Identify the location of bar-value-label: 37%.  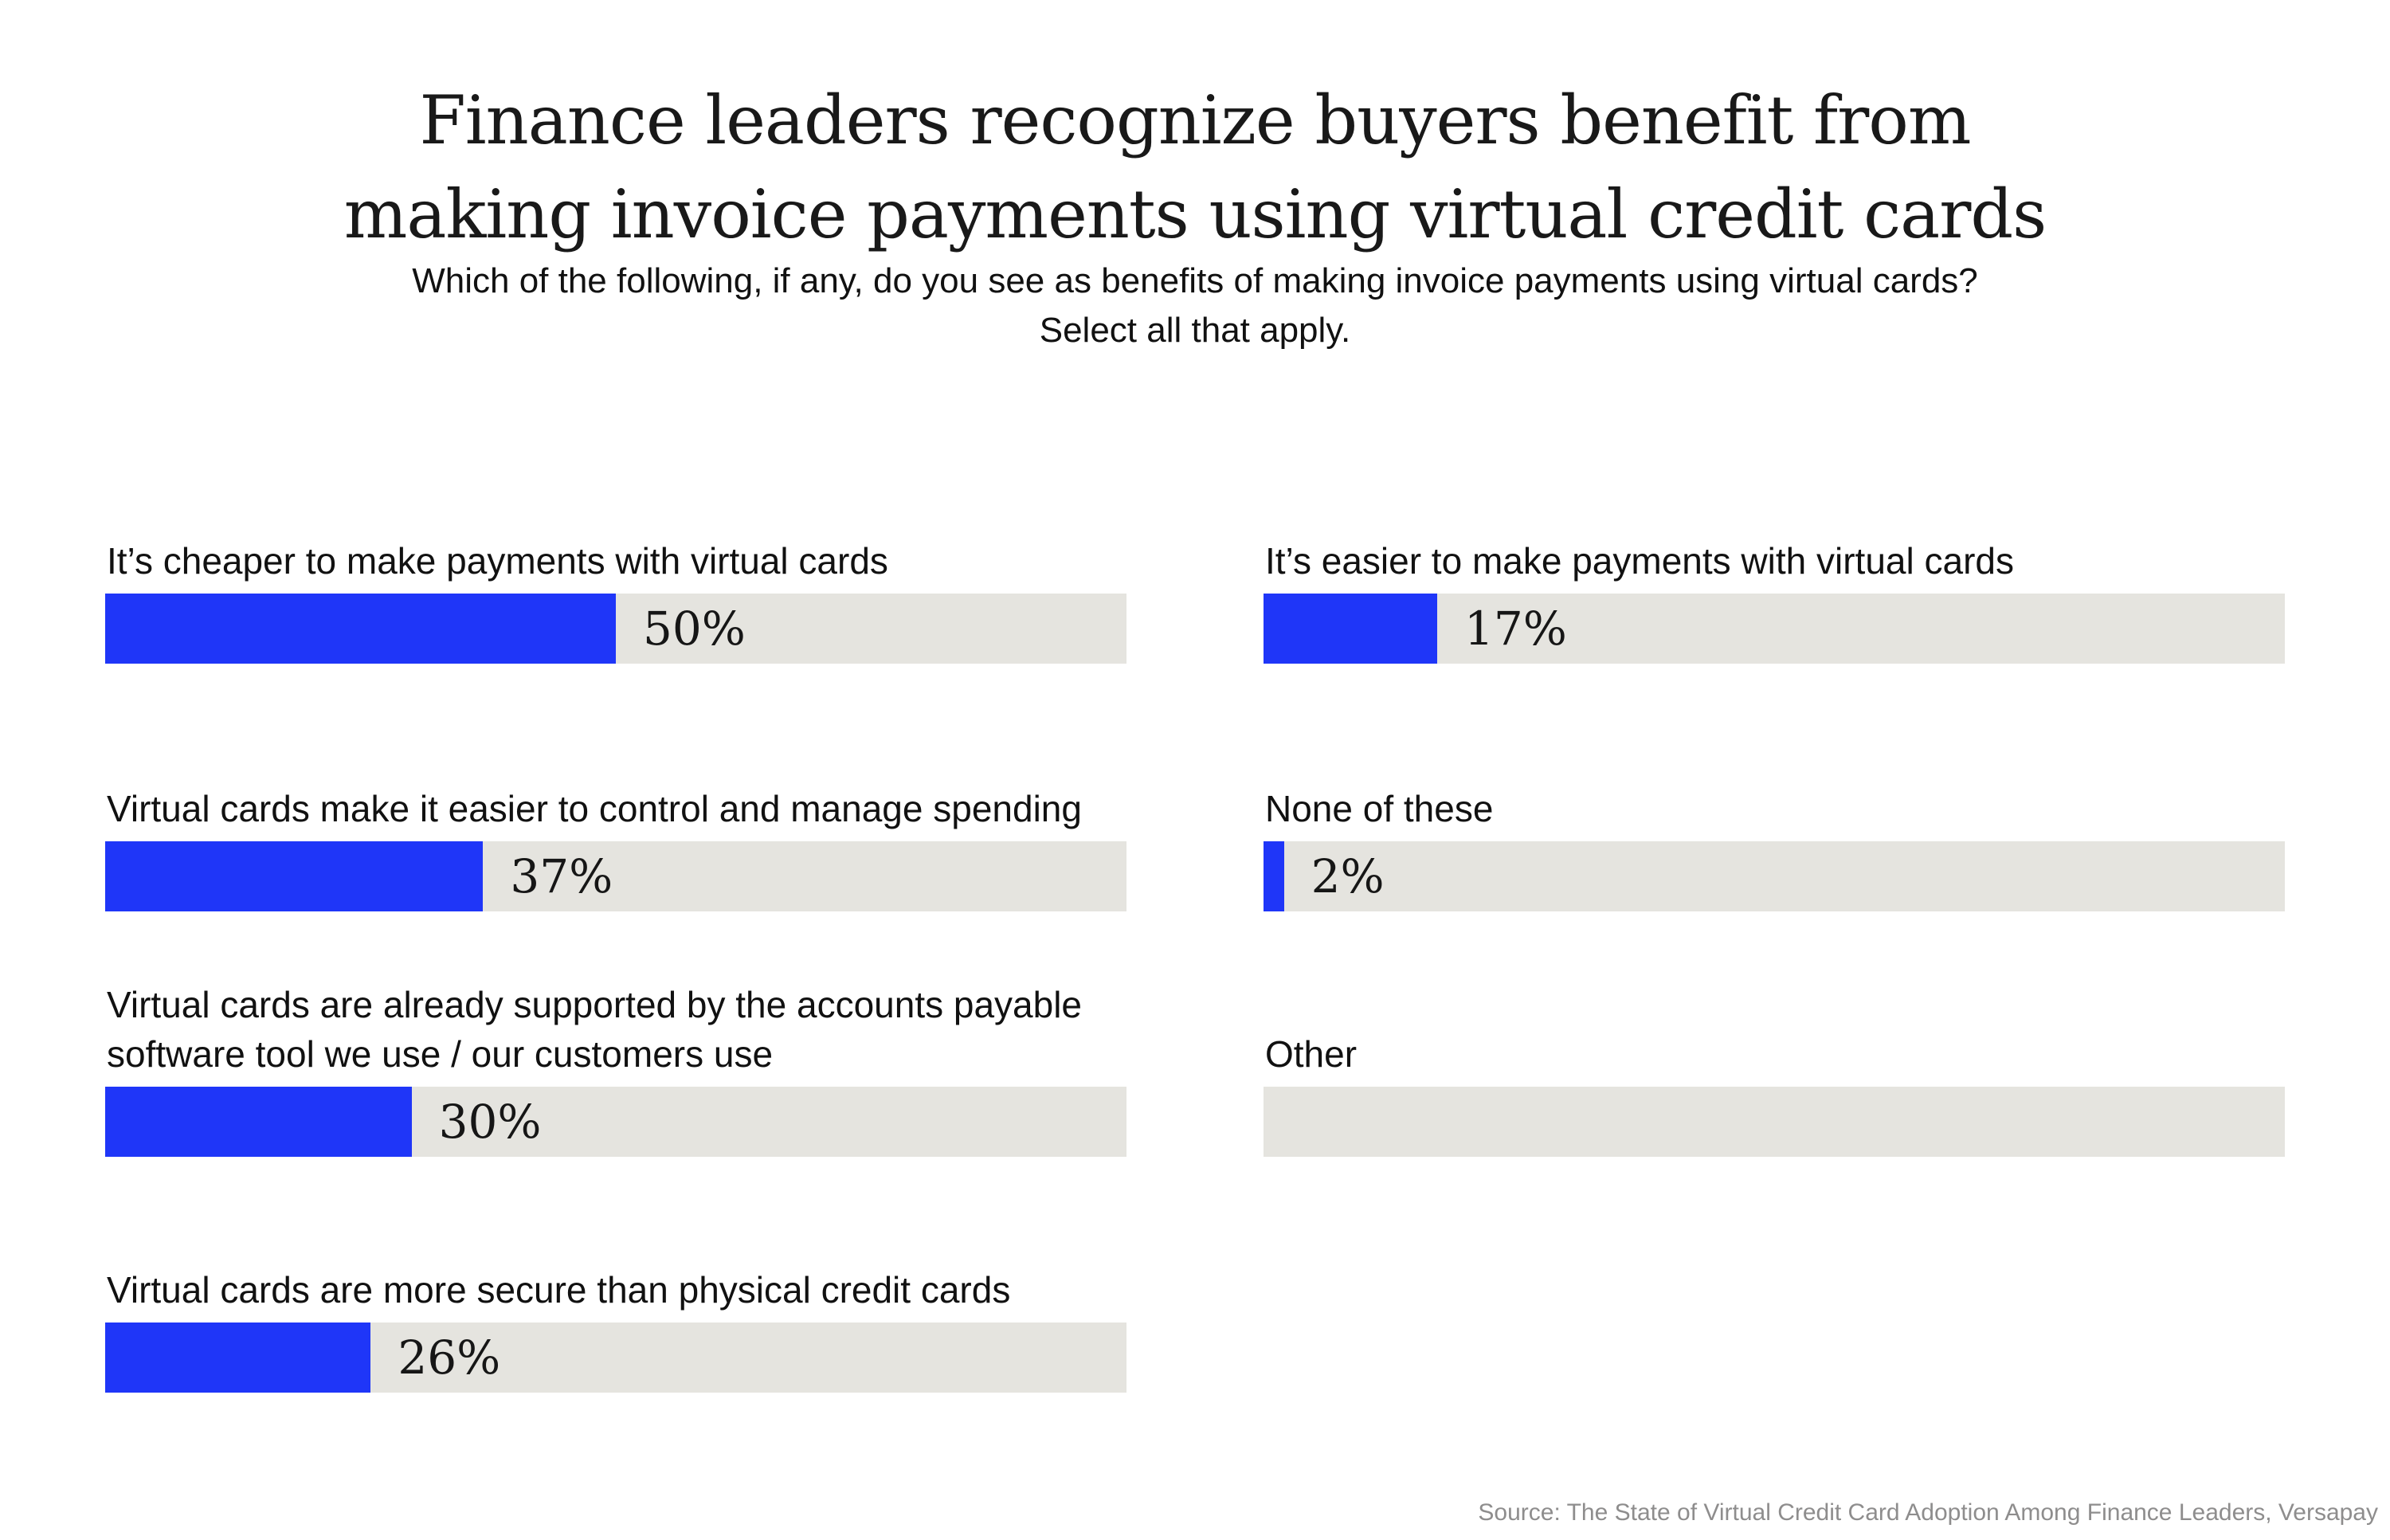
(561, 876).